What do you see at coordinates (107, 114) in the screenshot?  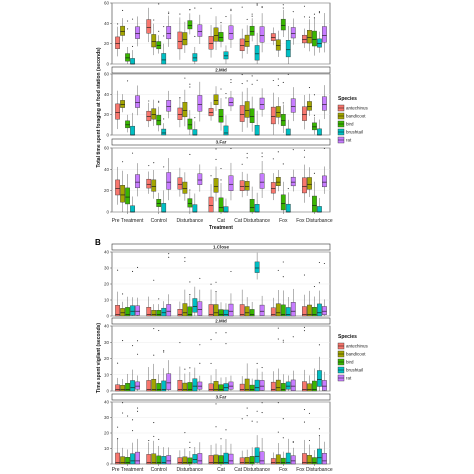 I see `y-tick-label: 20` at bounding box center [107, 114].